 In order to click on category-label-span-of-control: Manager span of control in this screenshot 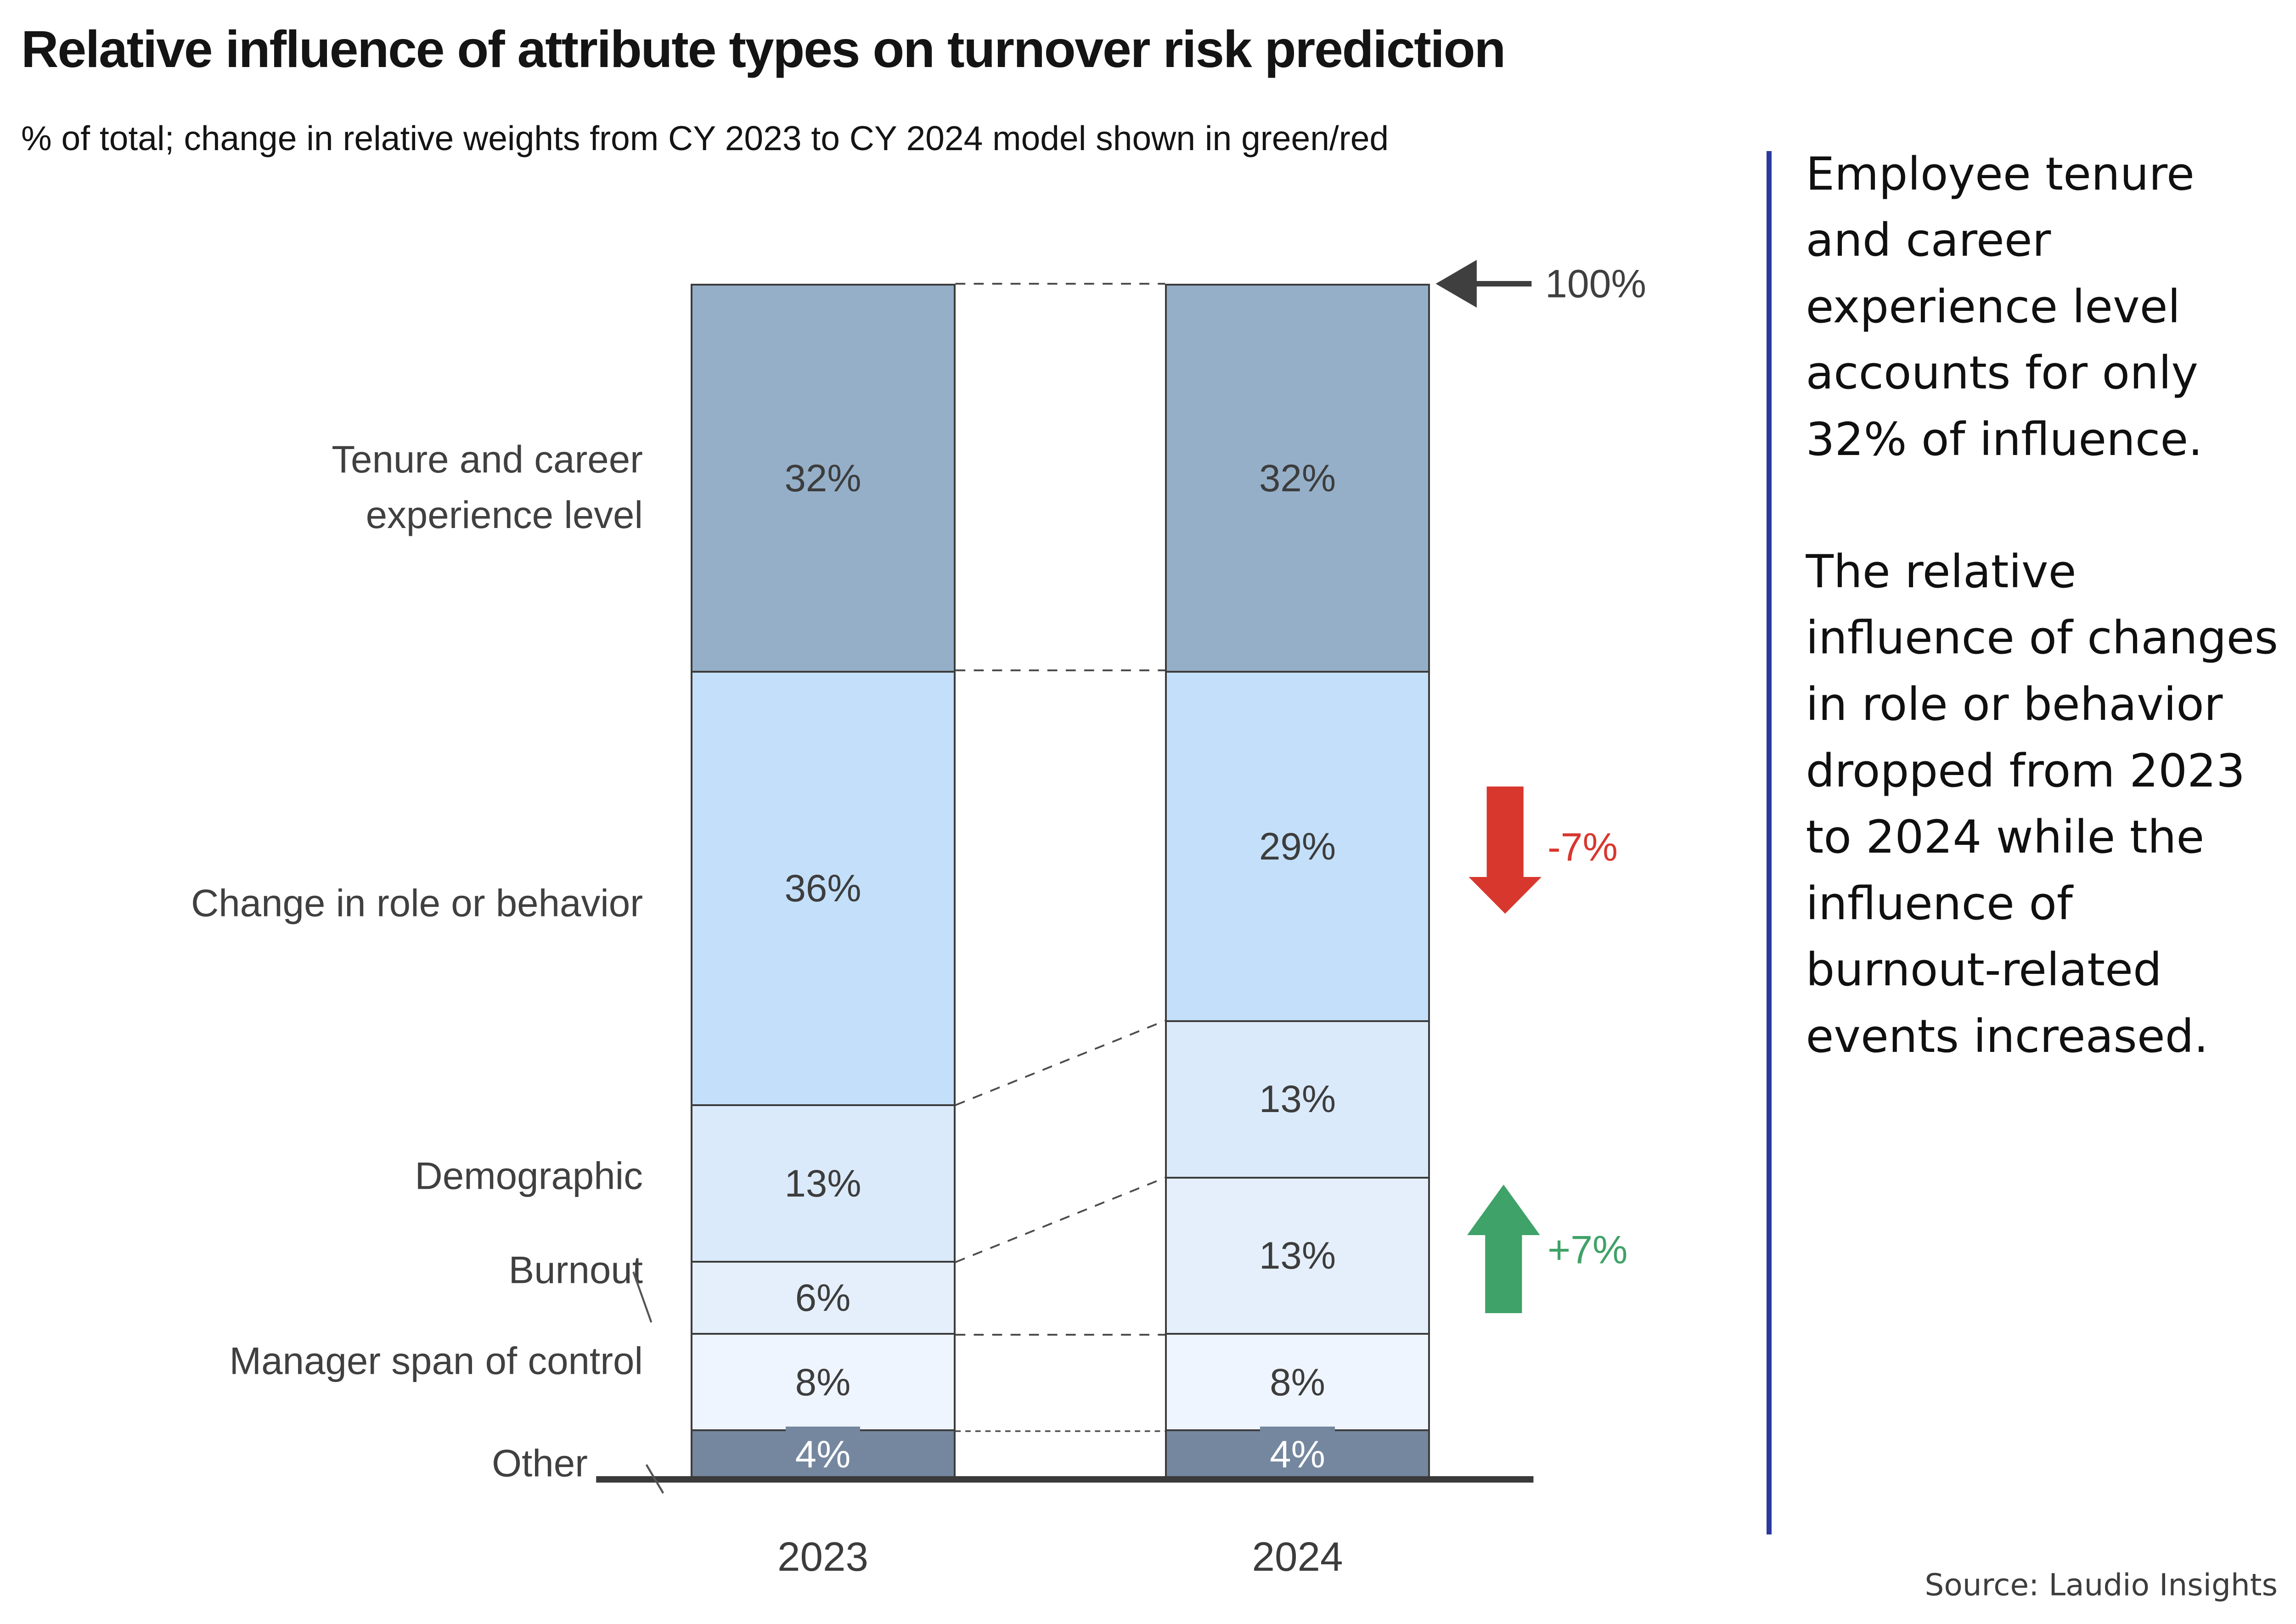, I will do `click(436, 1360)`.